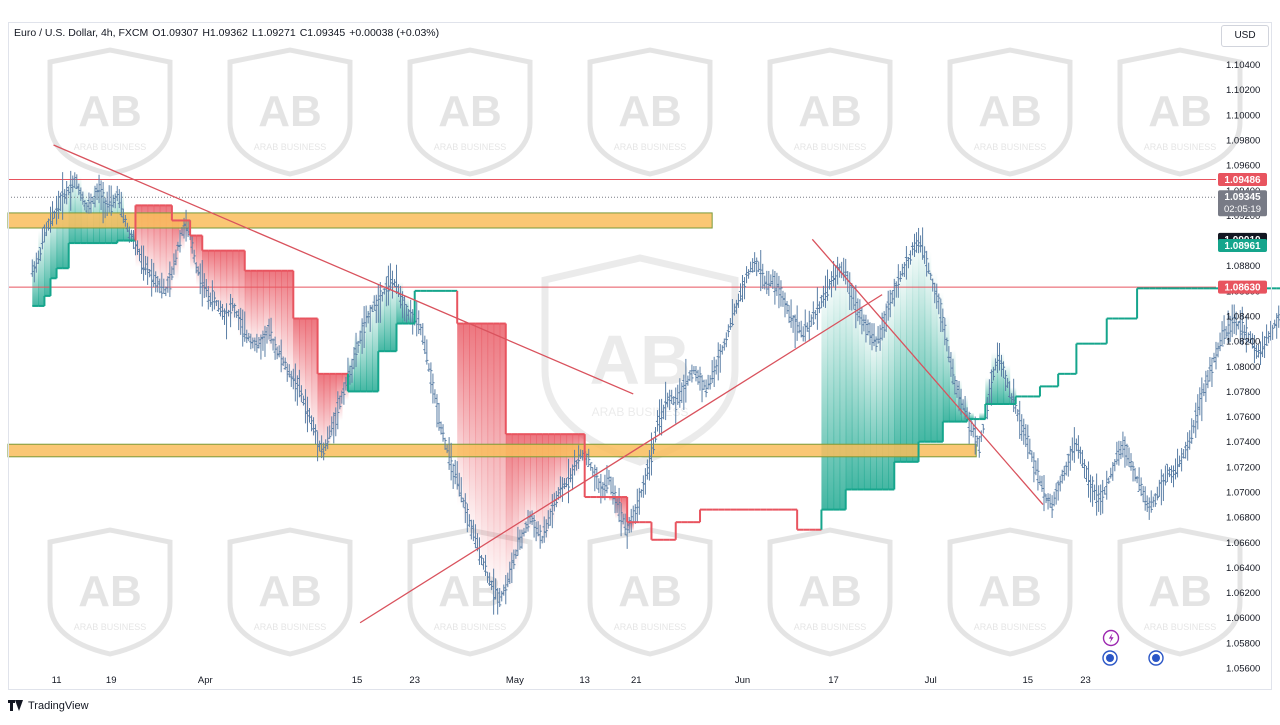 This screenshot has height=725, width=1280. Describe the element at coordinates (1243, 442) in the screenshot. I see `y-tick-label: 1.07400` at that location.